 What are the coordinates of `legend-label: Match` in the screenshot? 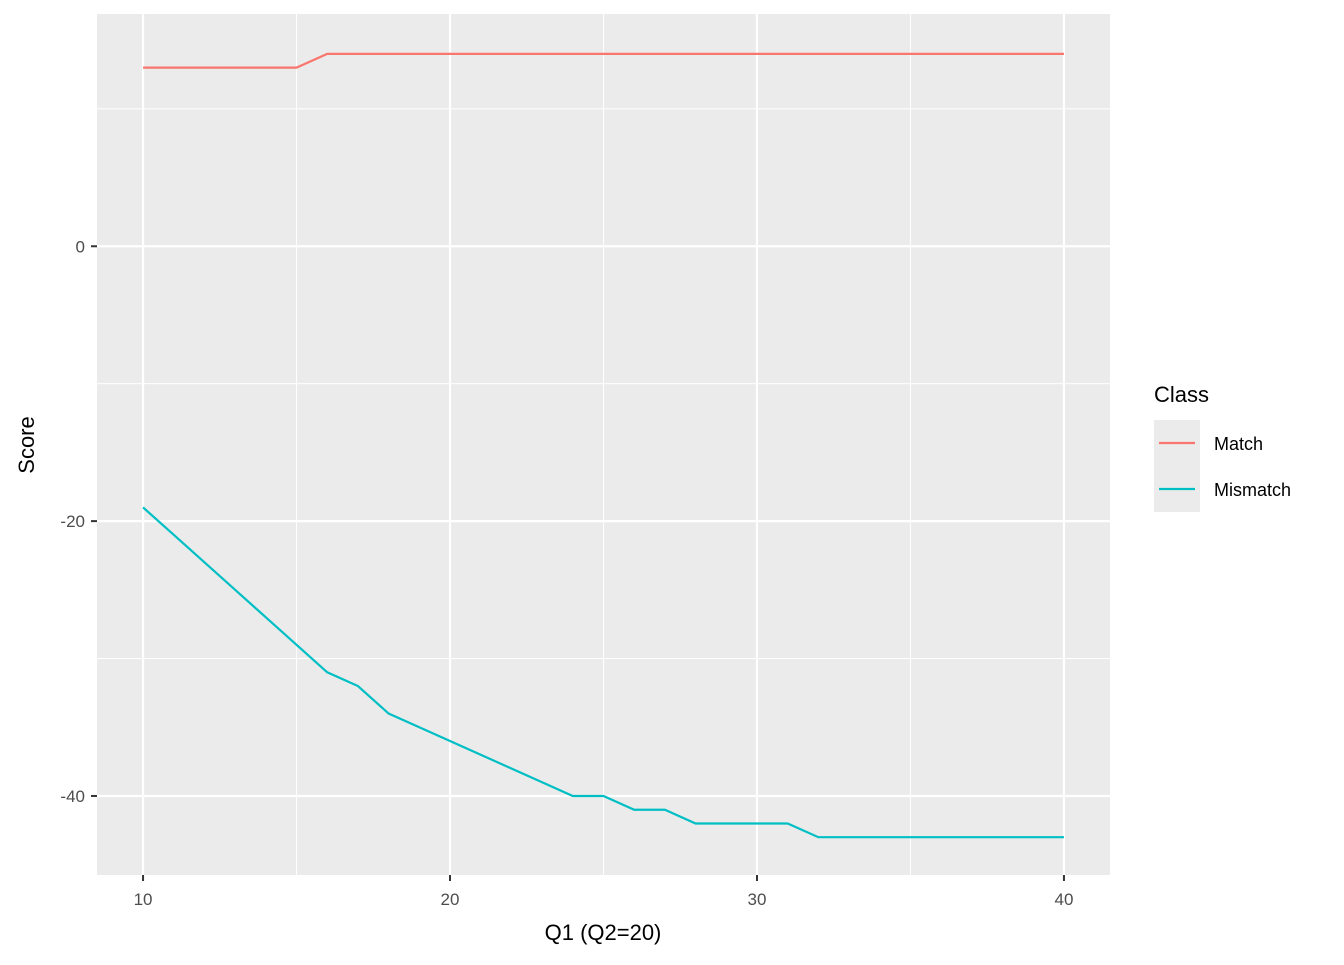 It's located at (1238, 444).